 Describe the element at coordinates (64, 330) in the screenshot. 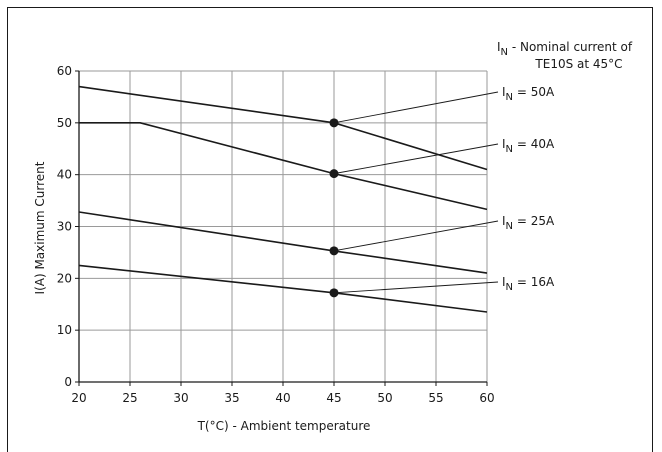

I see `y-tick-label: 10` at that location.